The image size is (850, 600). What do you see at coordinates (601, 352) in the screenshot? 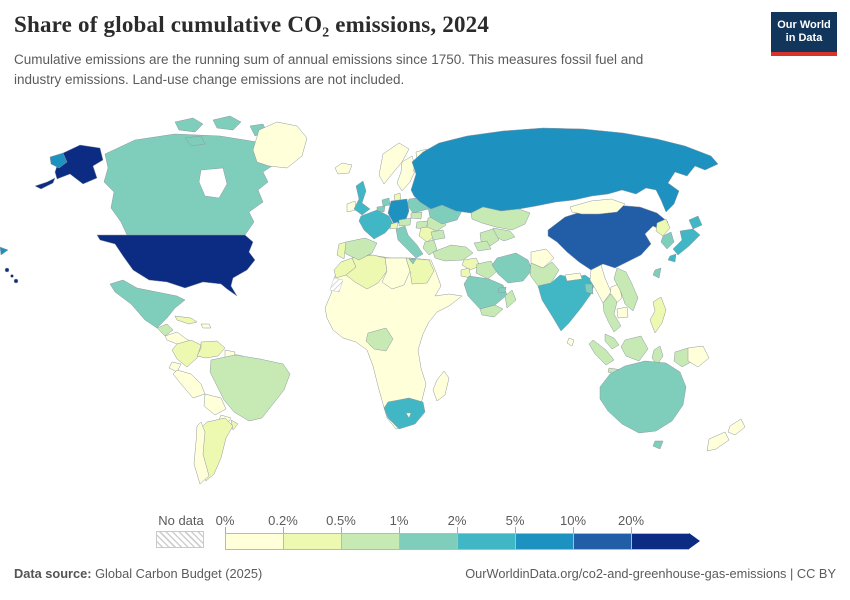
I see `country-indonesia-sumatra` at bounding box center [601, 352].